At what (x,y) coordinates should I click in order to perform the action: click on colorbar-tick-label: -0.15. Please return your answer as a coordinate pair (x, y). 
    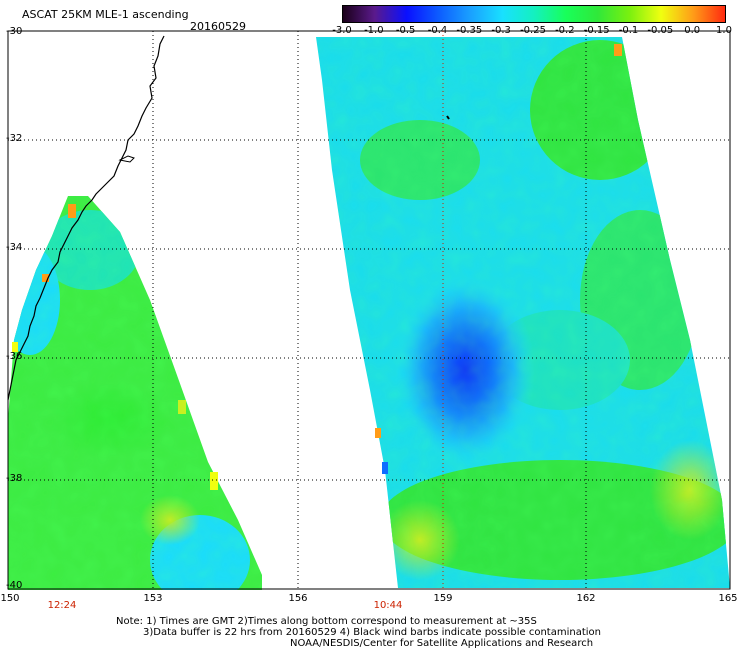
    Looking at the image, I should click on (596, 30).